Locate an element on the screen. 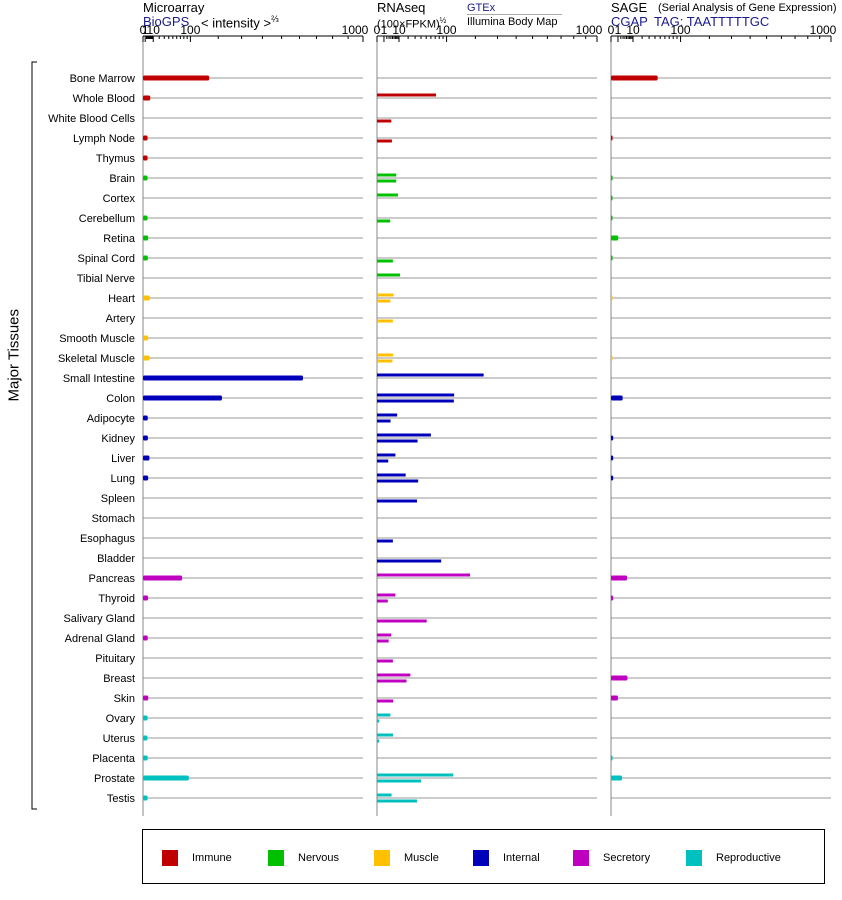 The image size is (842, 900). rnaseq-gtex-bar-thyroid is located at coordinates (386, 595).